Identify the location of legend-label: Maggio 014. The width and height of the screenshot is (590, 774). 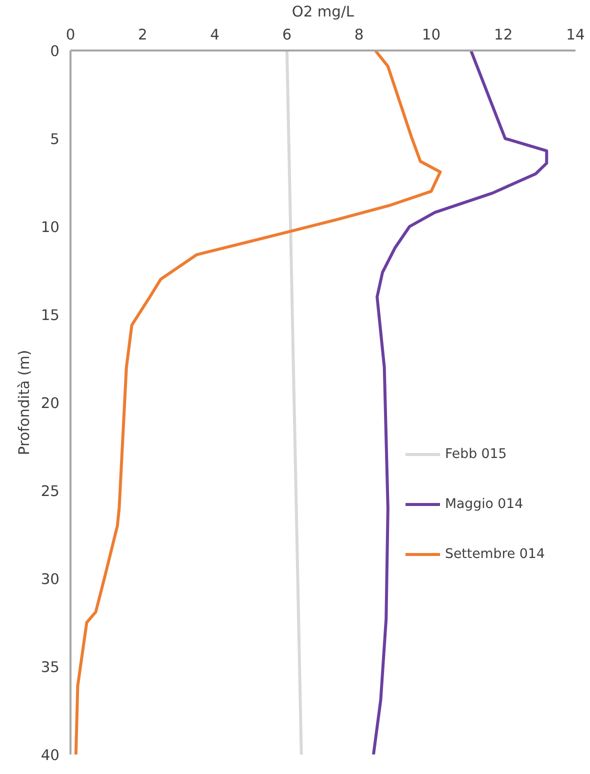
(484, 504).